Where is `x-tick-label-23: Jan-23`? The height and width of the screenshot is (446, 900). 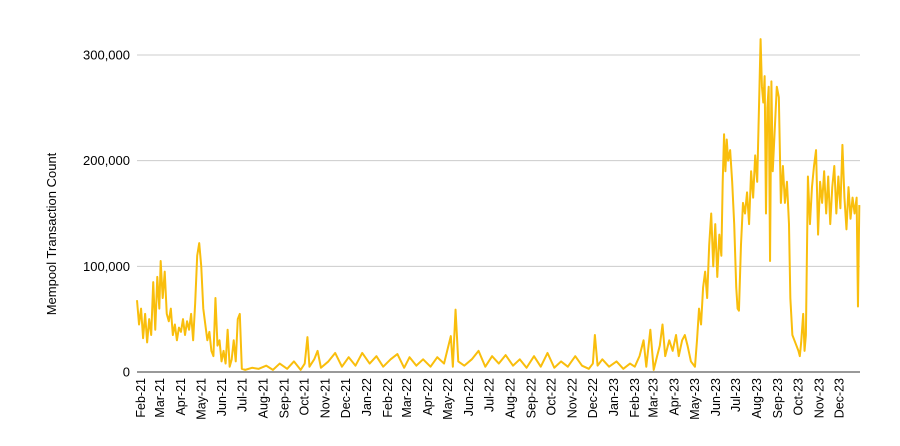
x-tick-label-23: Jan-23 is located at coordinates (614, 397).